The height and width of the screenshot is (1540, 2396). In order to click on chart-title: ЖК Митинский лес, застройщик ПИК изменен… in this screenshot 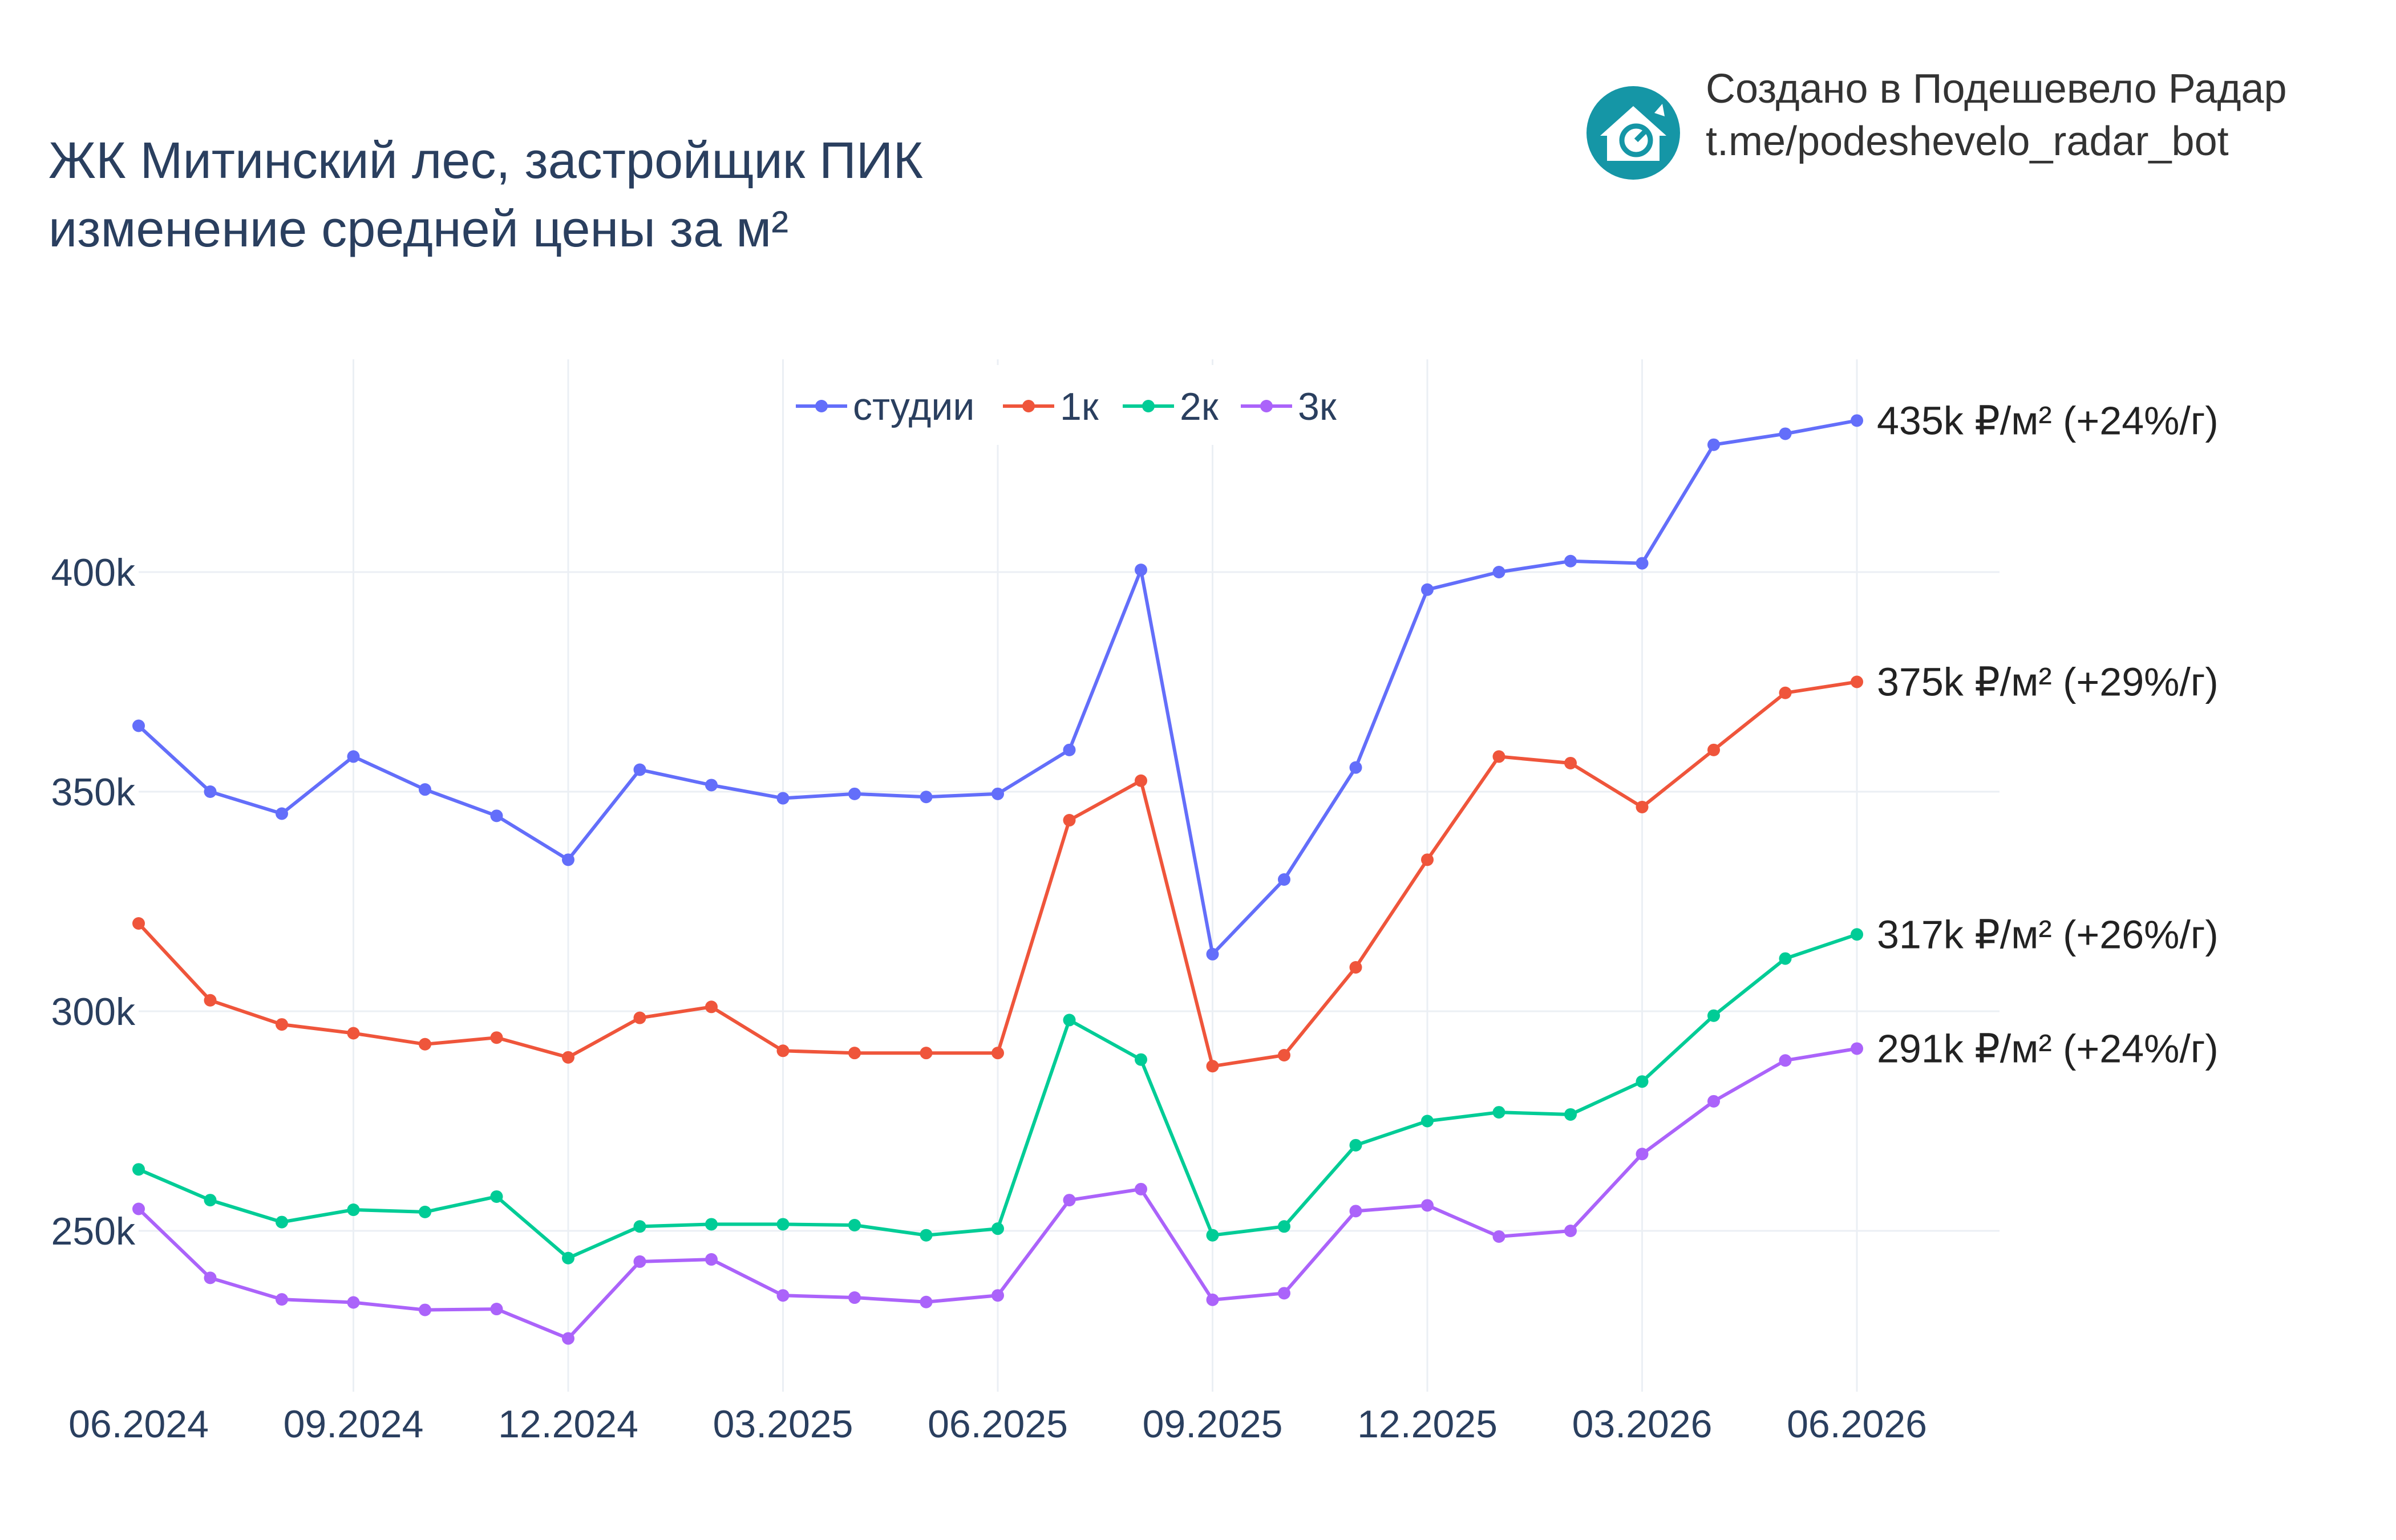, I will do `click(485, 195)`.